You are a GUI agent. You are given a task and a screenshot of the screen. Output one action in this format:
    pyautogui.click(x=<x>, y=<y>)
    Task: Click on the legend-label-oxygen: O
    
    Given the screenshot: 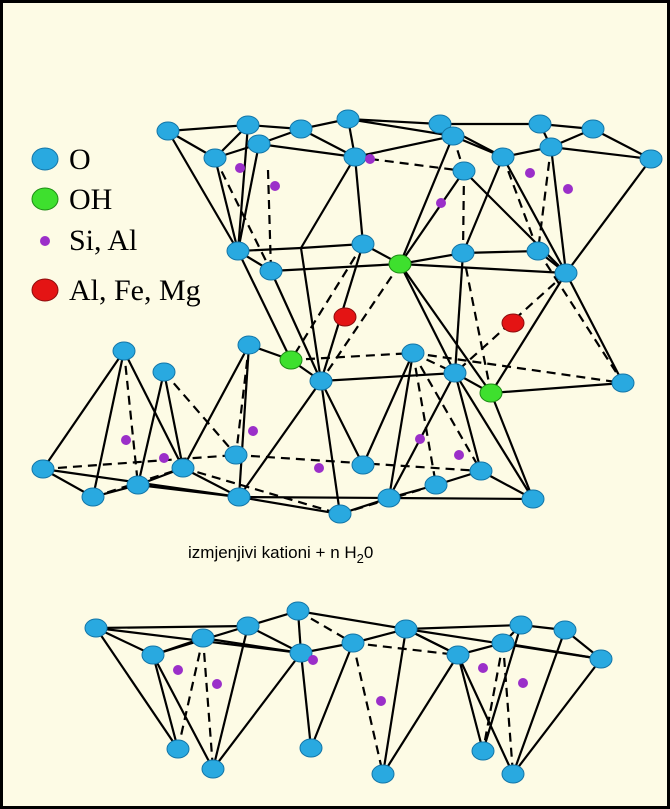 What is the action you would take?
    pyautogui.click(x=80, y=159)
    